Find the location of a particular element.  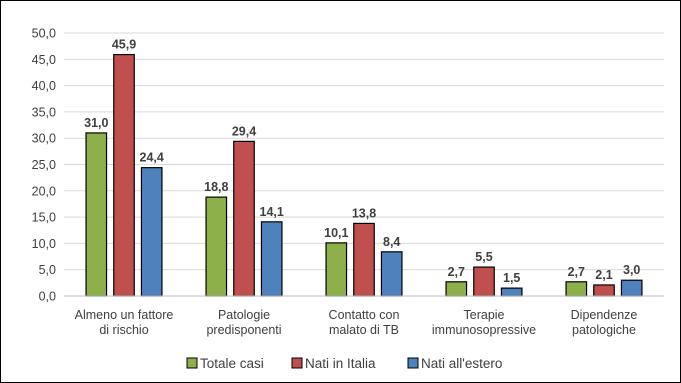

legend-label: Totale casi is located at coordinates (232, 363).